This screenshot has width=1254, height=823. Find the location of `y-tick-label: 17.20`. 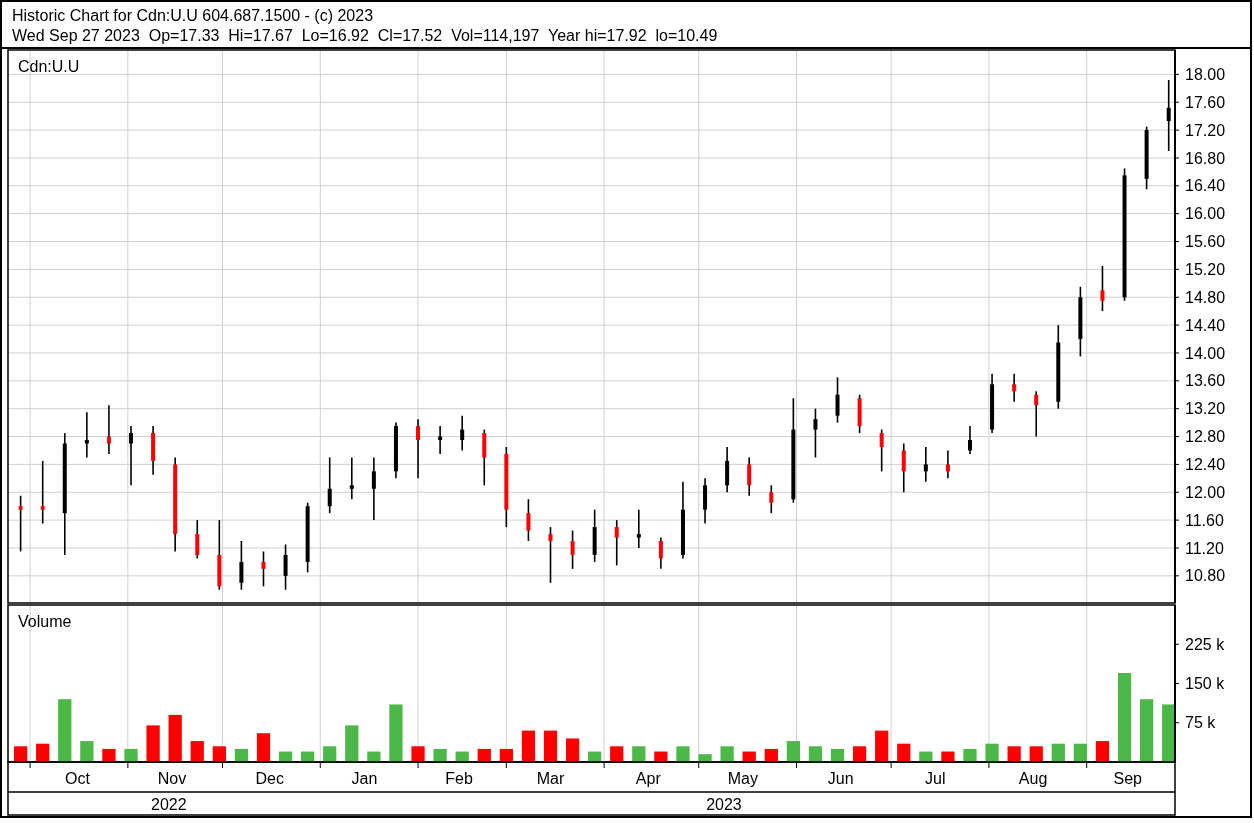

y-tick-label: 17.20 is located at coordinates (1205, 130).